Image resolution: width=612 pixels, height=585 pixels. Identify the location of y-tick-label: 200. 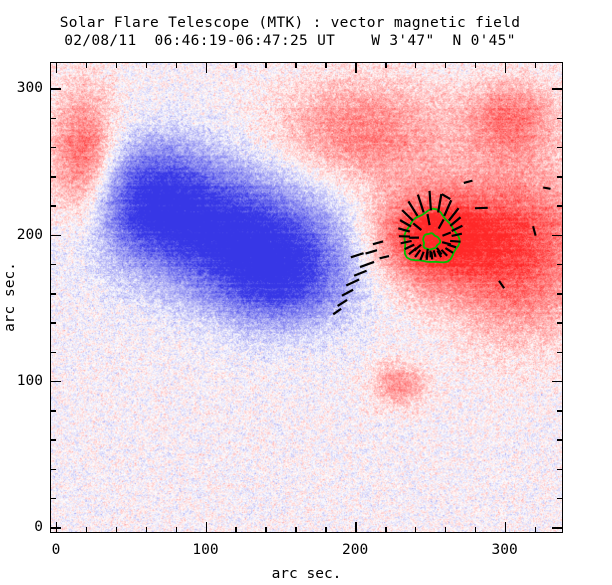
(29, 234).